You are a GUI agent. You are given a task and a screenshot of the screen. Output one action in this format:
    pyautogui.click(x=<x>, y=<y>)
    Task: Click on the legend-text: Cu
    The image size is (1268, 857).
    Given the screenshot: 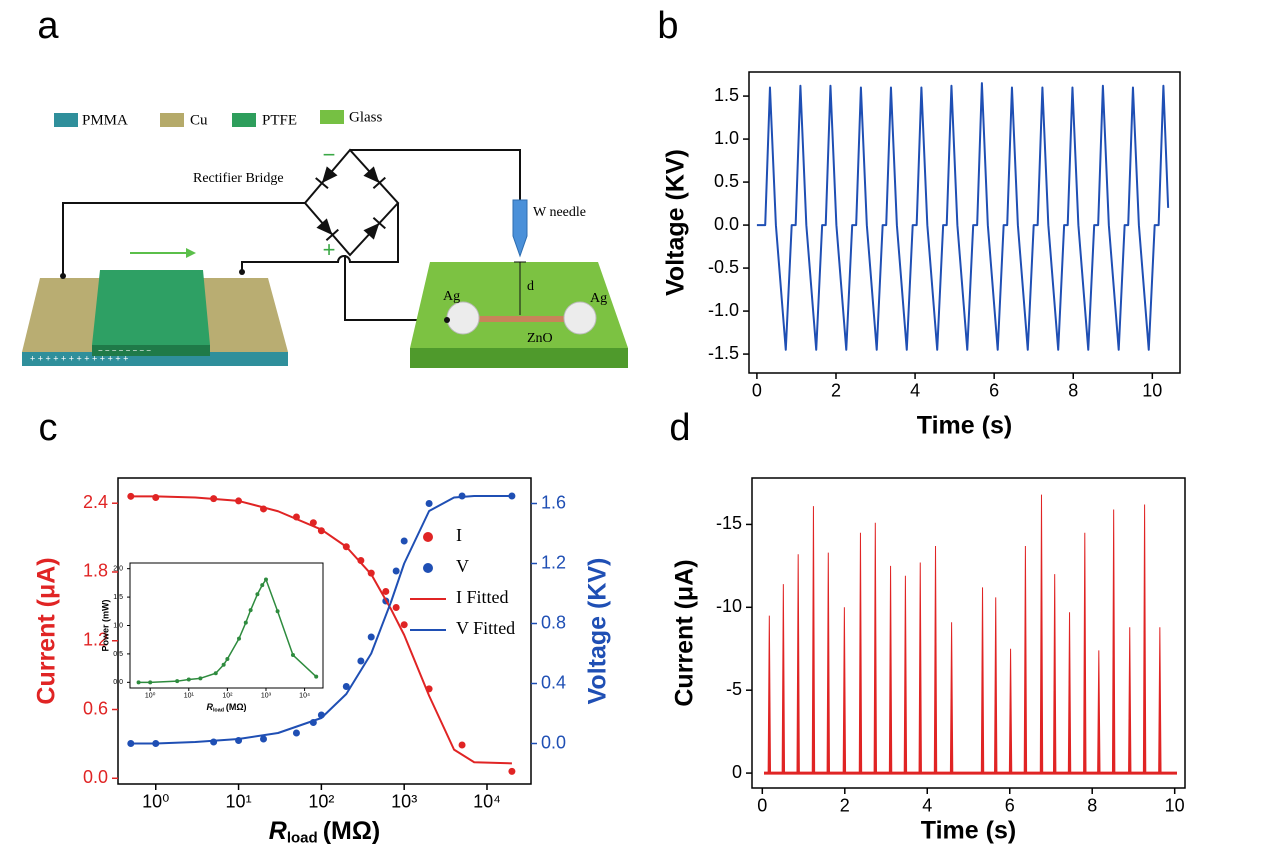 What is the action you would take?
    pyautogui.click(x=199, y=120)
    